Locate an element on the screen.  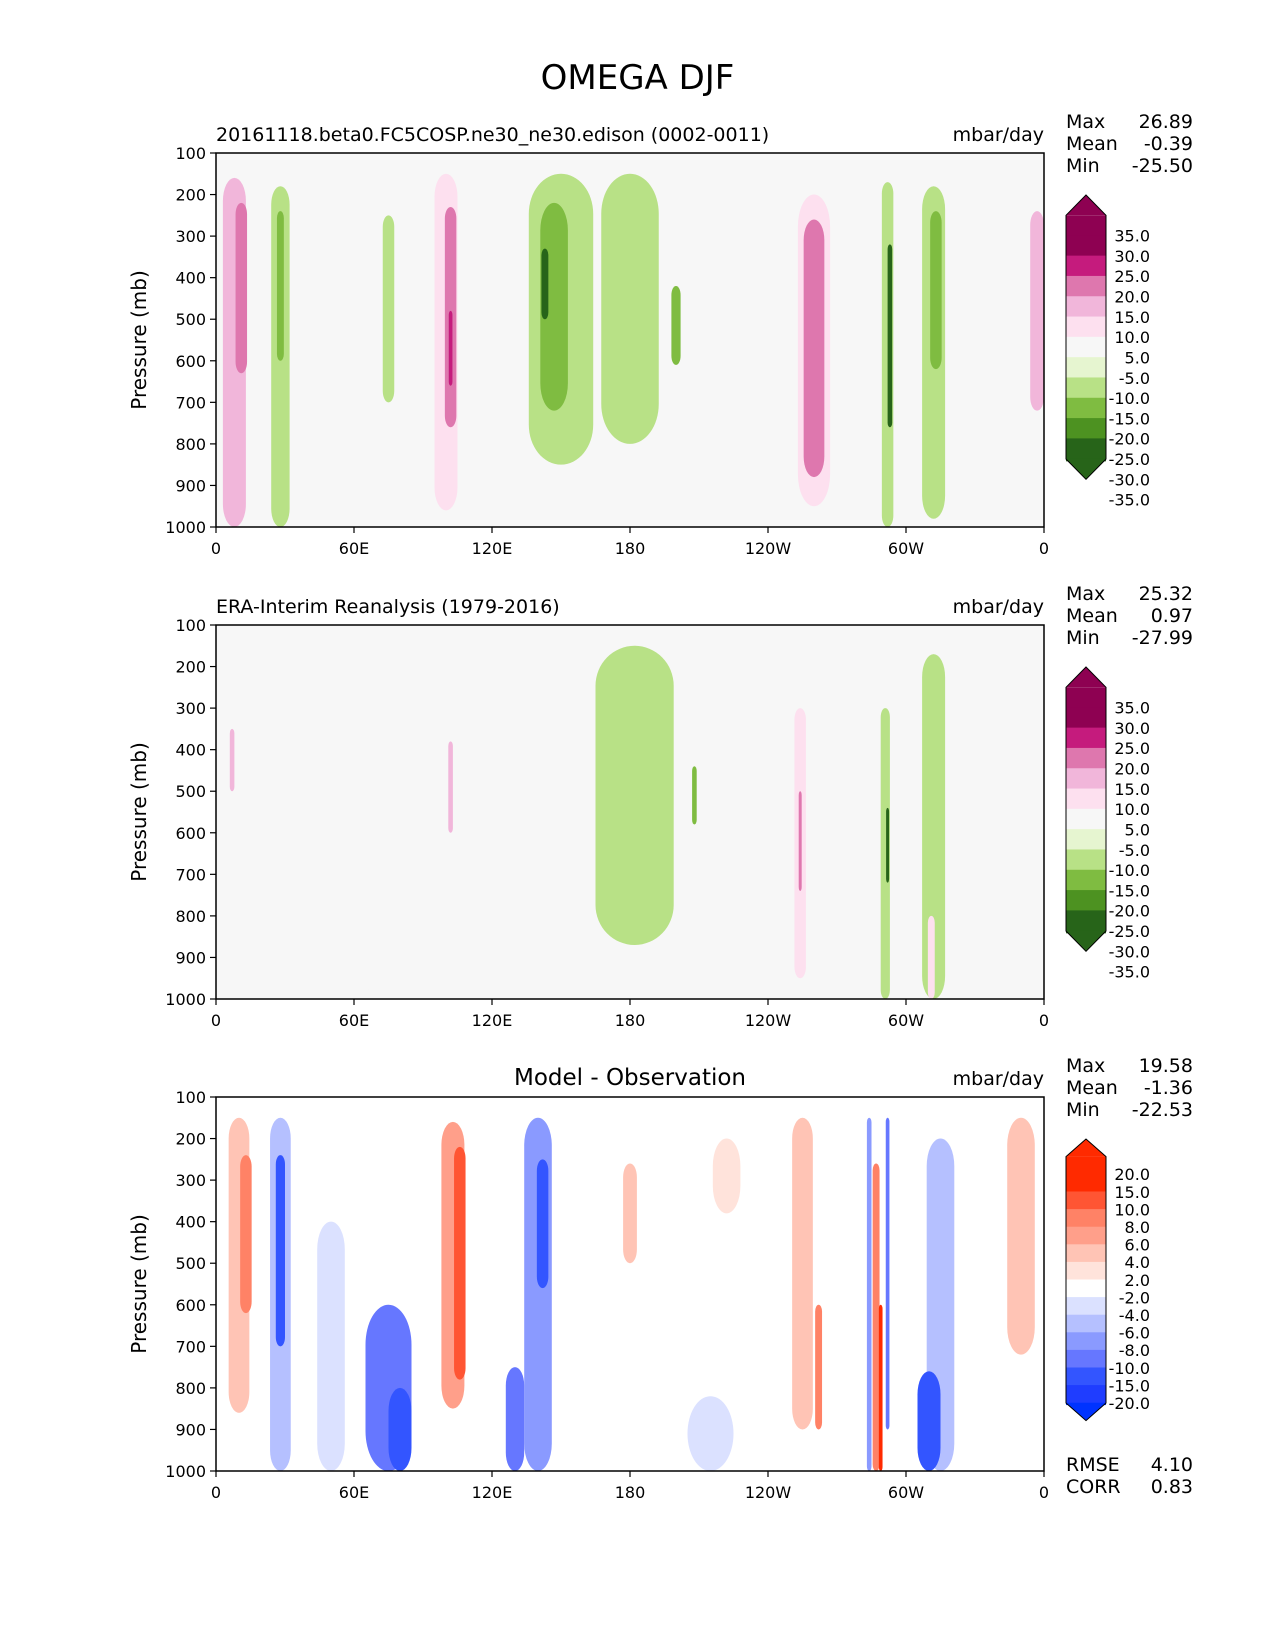
stat-value: 0.83 is located at coordinates (1172, 1487).